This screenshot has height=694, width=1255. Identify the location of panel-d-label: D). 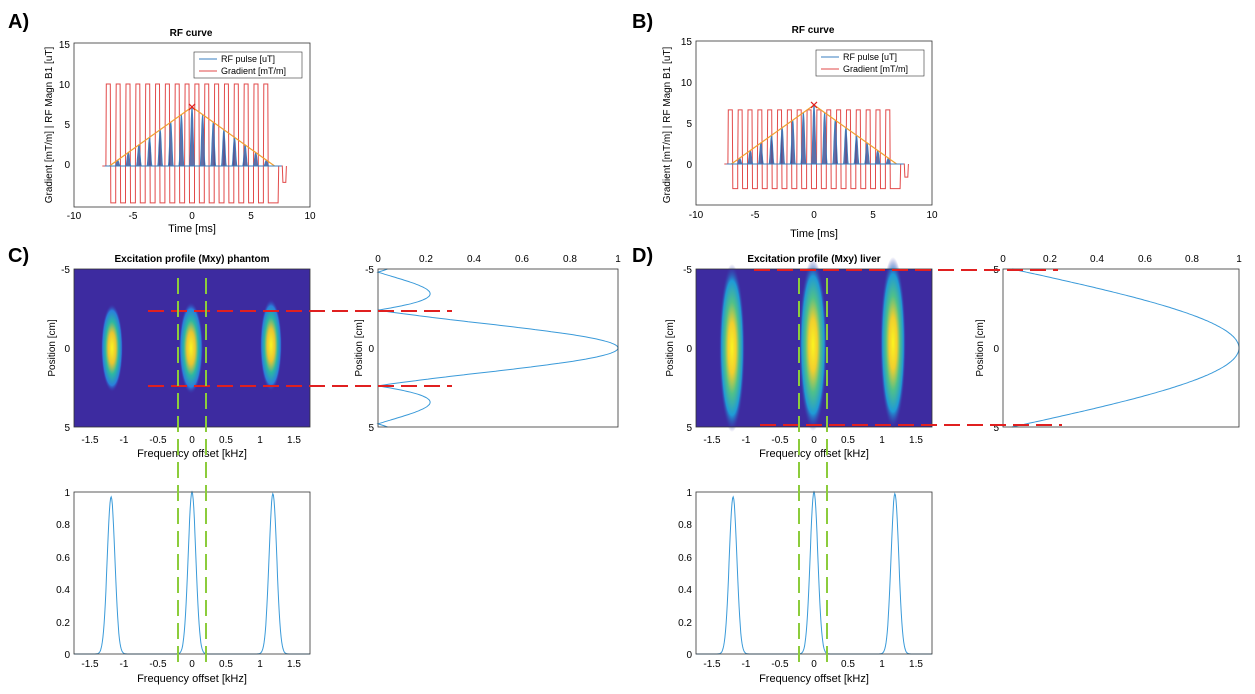
(642, 256).